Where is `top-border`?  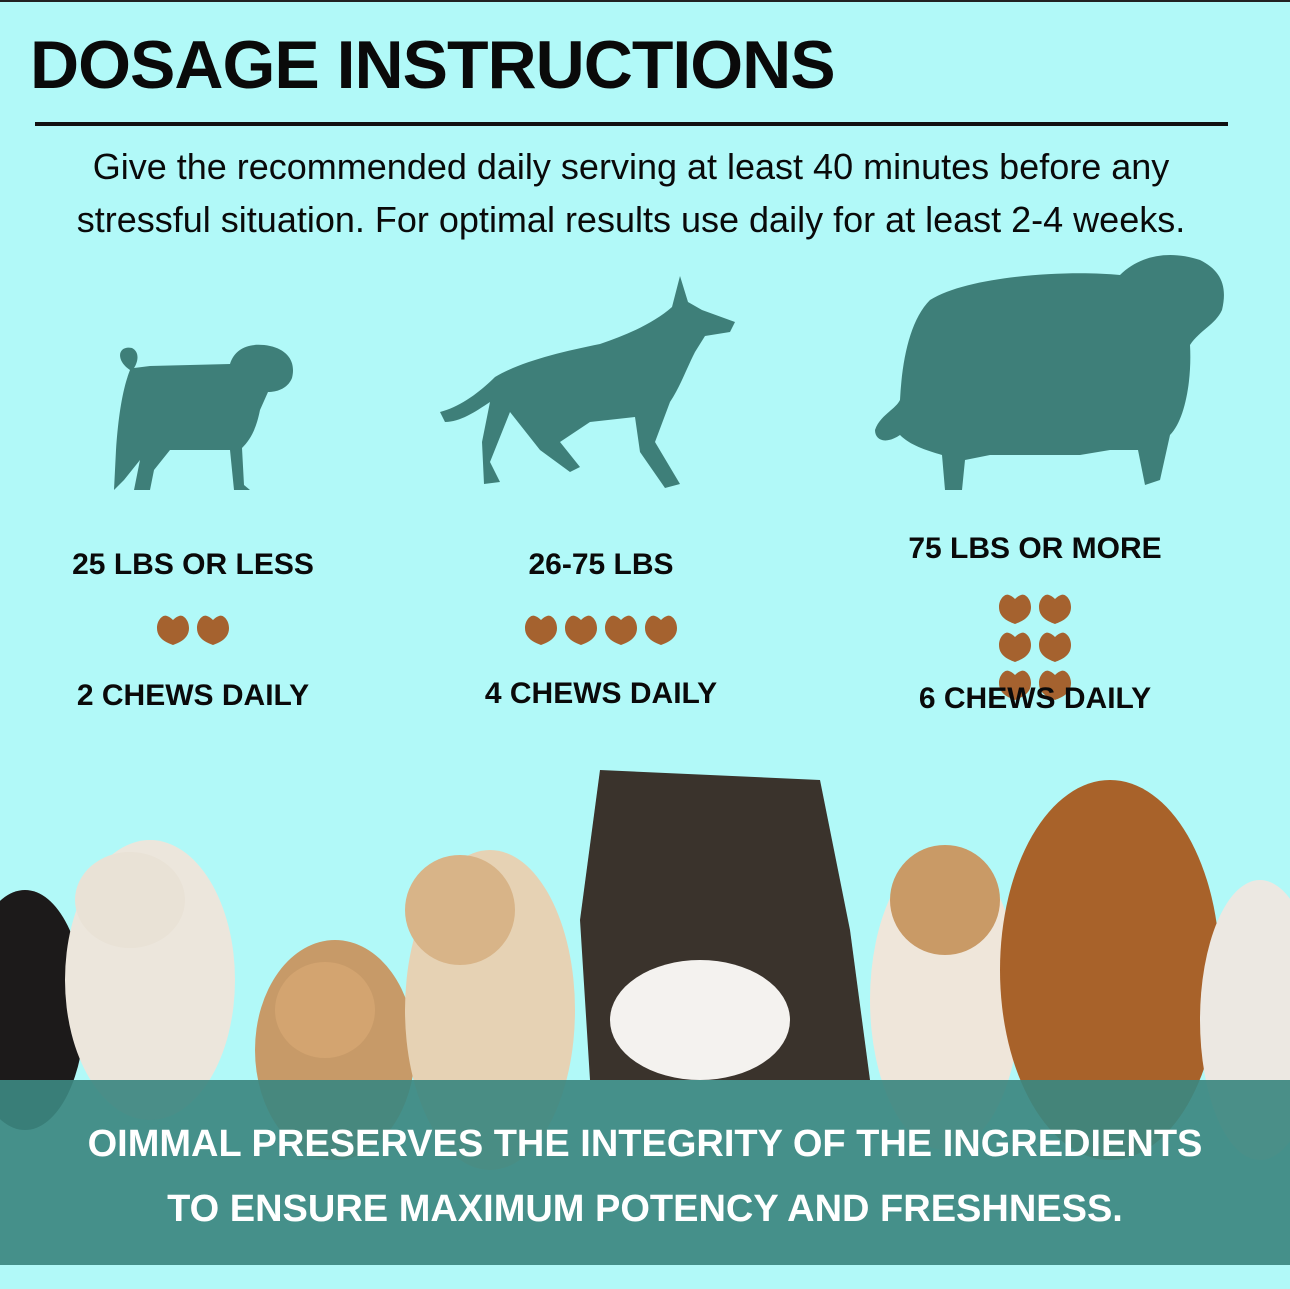 top-border is located at coordinates (645, 1).